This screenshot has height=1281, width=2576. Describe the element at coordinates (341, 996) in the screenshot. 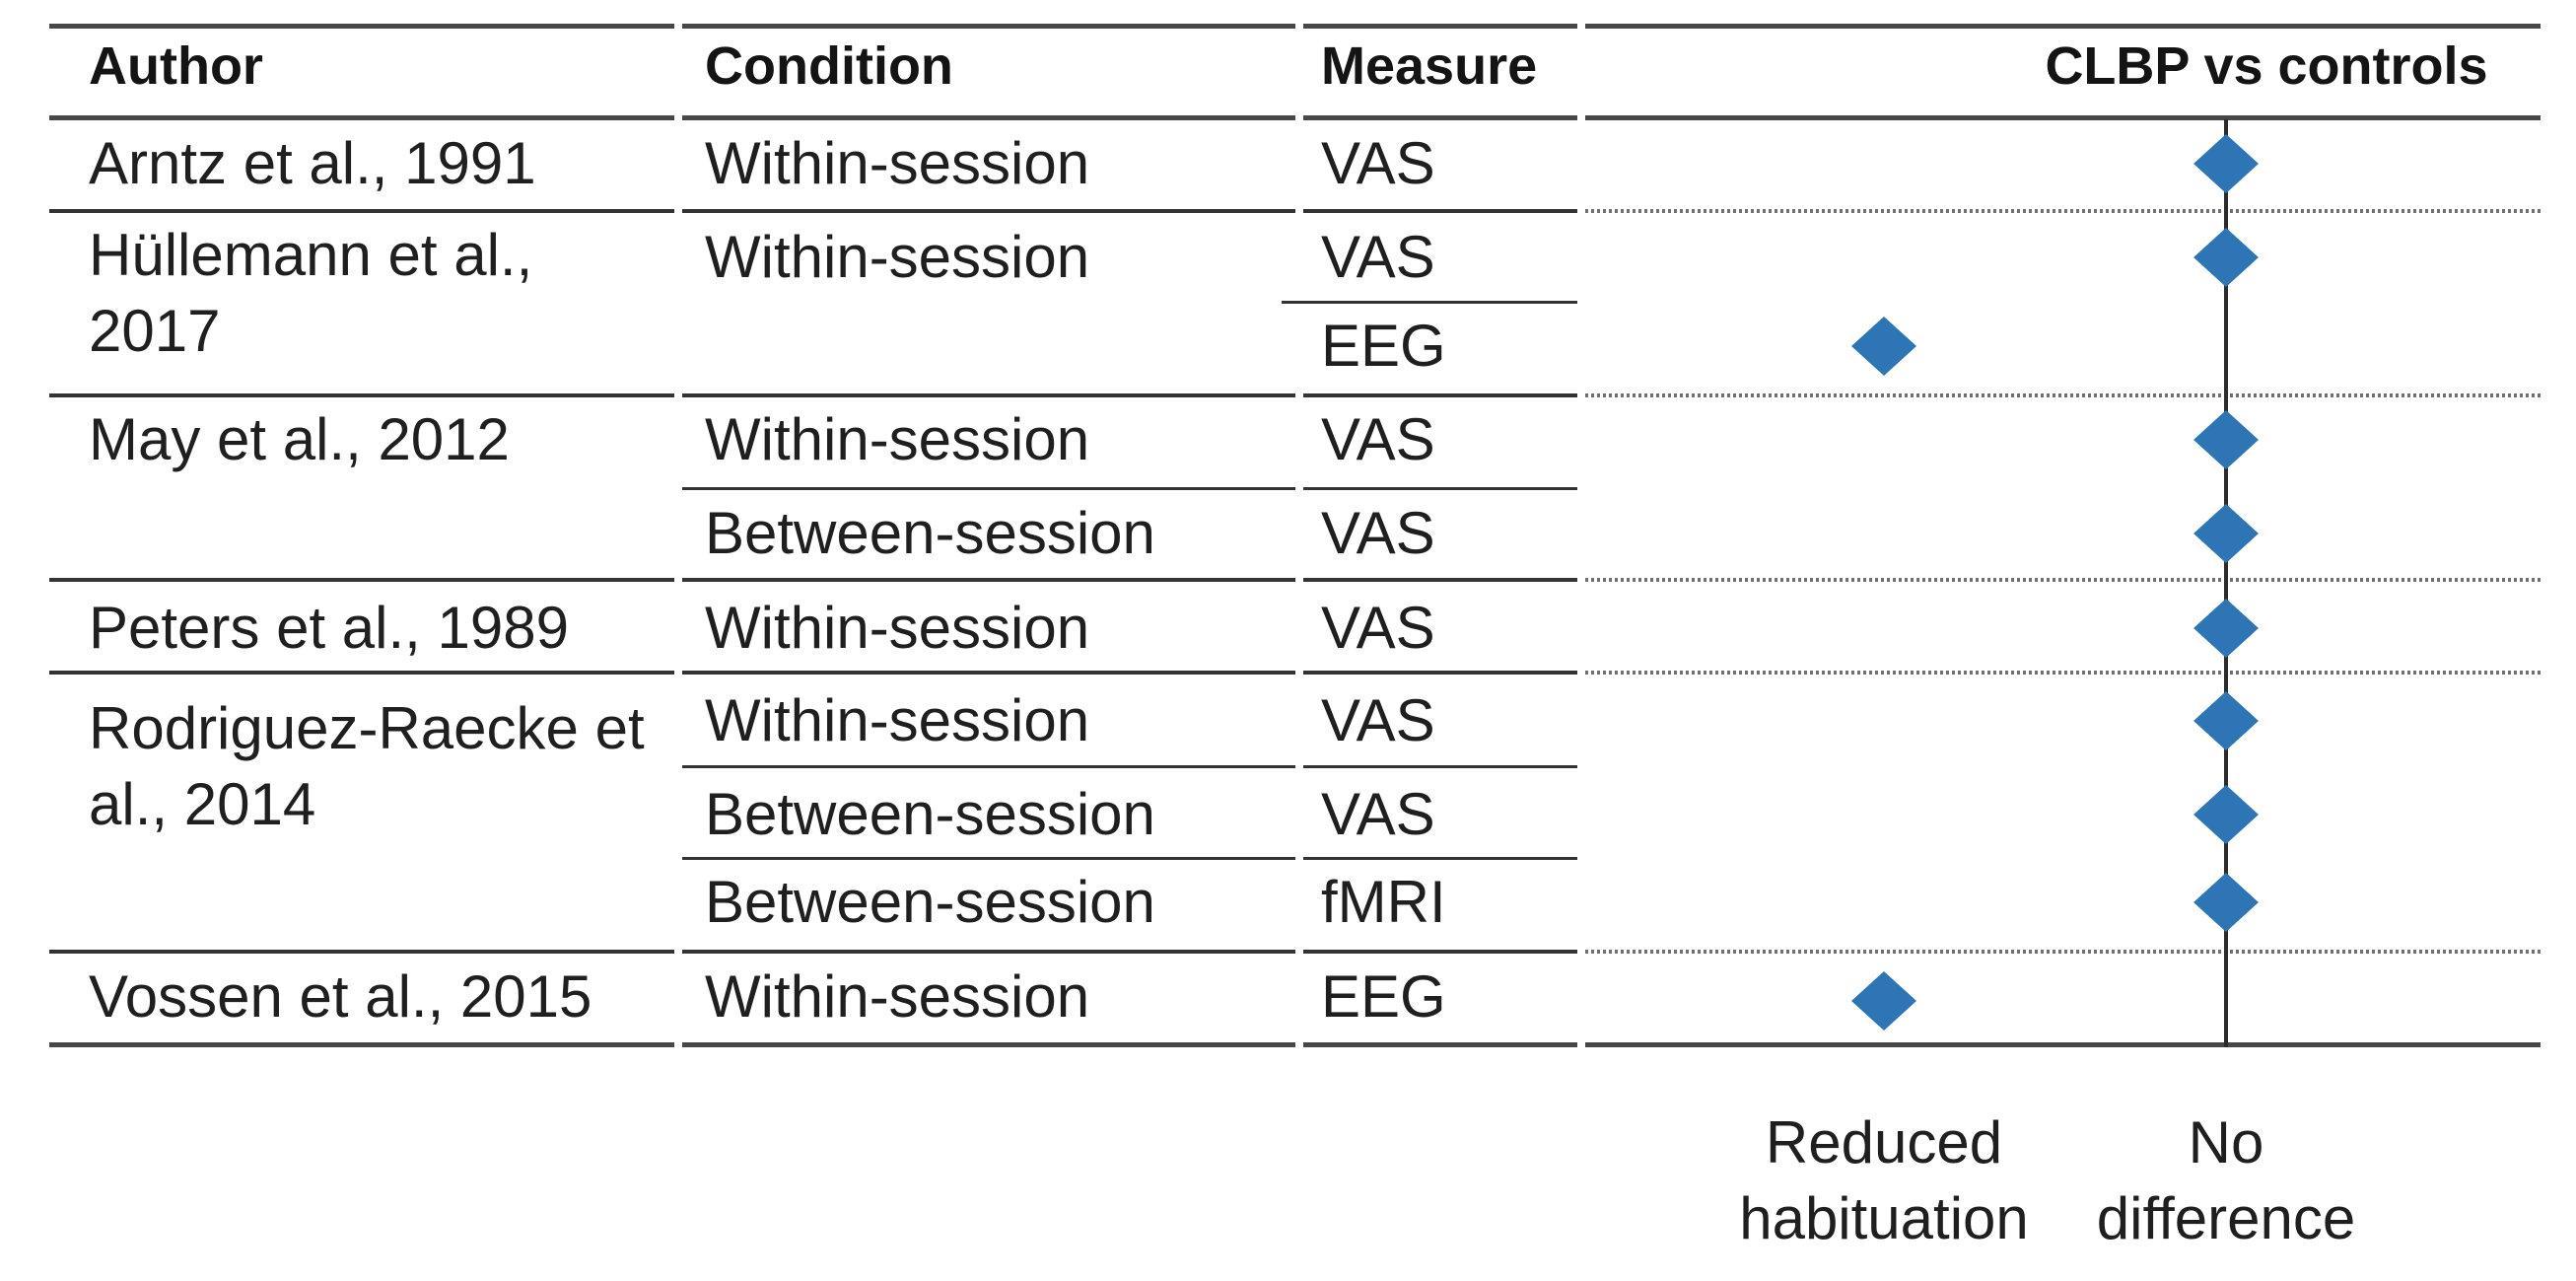

I see `author-cell: Vossen et al., 2015` at that location.